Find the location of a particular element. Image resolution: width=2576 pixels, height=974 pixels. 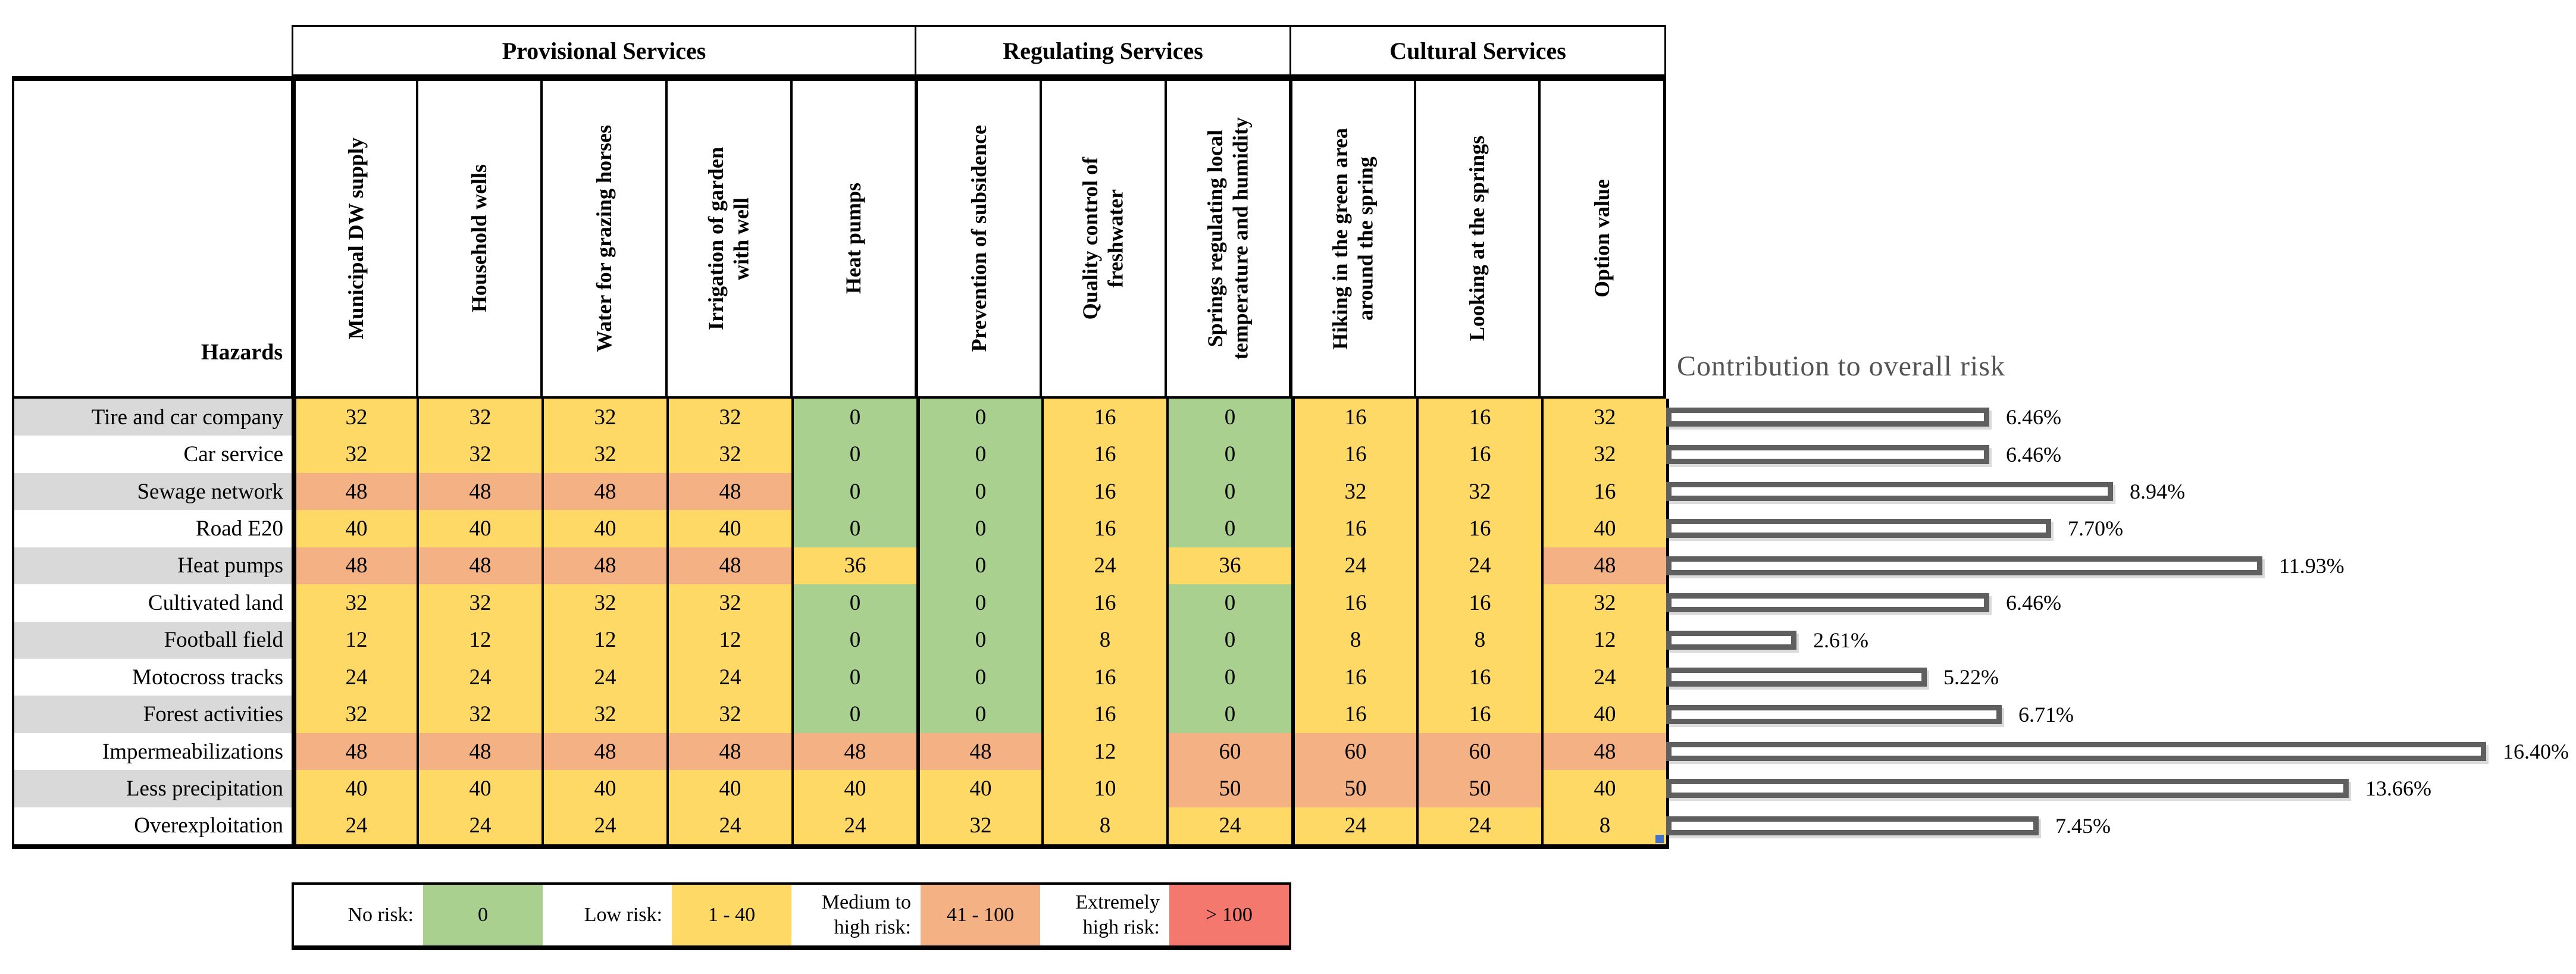

hazards-header-label: Hazards is located at coordinates (242, 352).